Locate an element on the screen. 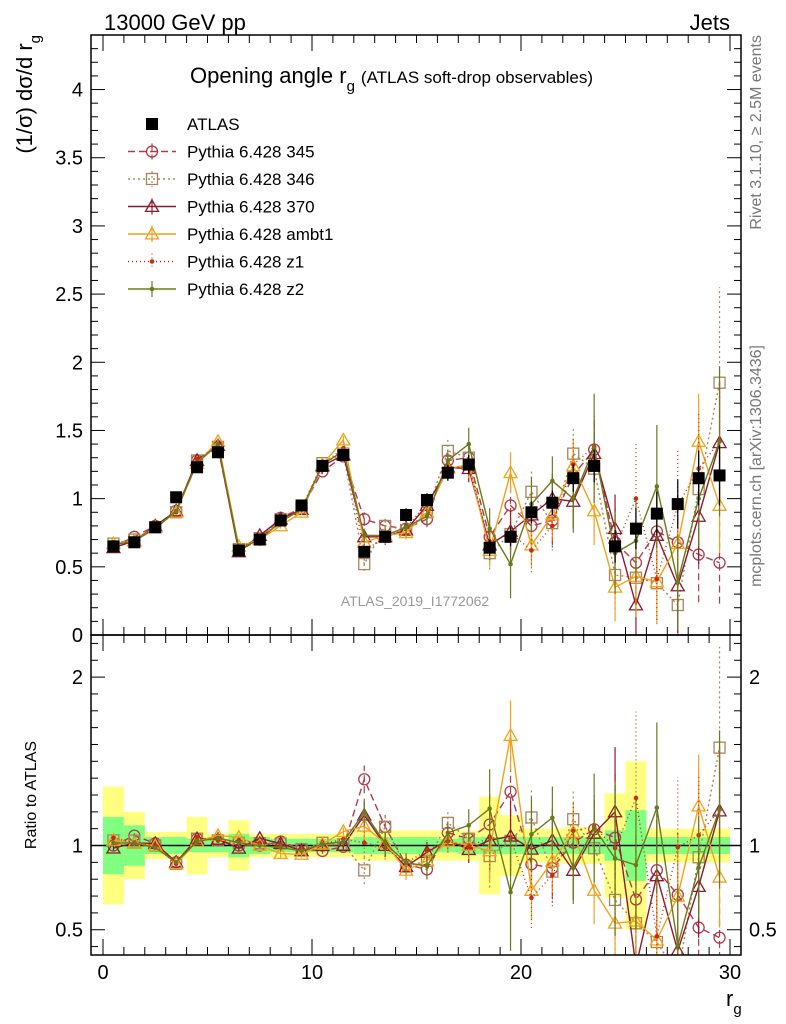 This screenshot has width=786, height=1024. x-tick-label: 10 is located at coordinates (312, 973).